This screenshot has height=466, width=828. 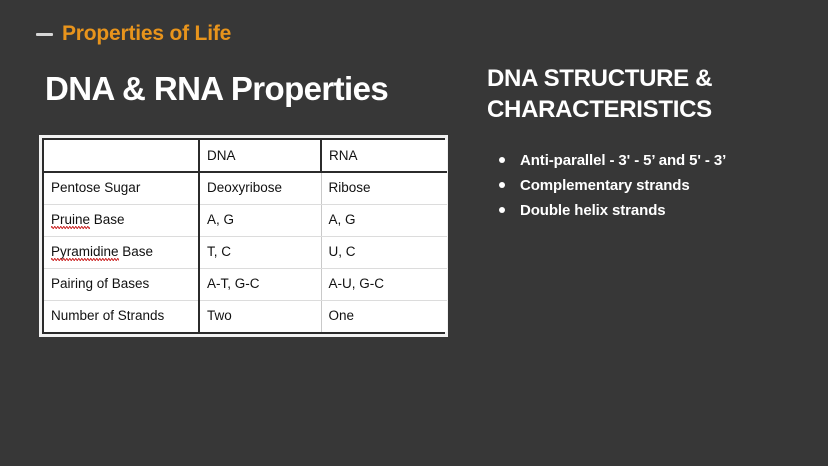 I want to click on table-header-dna: DNA, so click(x=260, y=156).